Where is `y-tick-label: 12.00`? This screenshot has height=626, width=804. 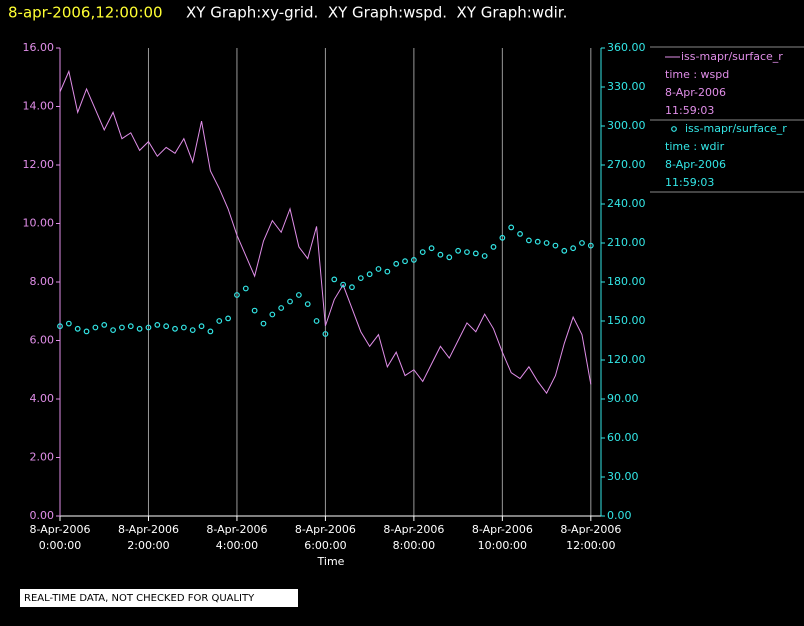 y-tick-label: 12.00 is located at coordinates (39, 164).